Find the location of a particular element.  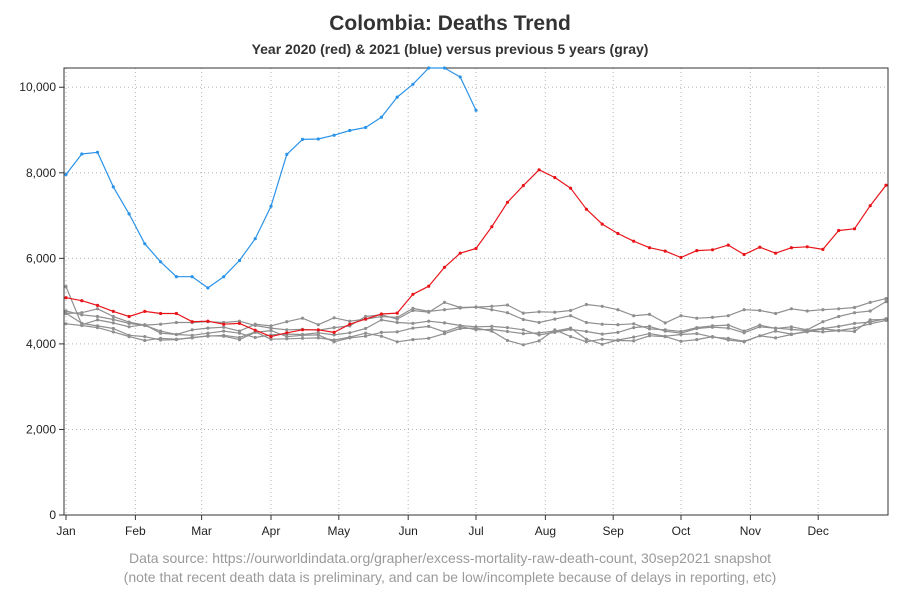

x-tick-label: Nov is located at coordinates (750, 531).